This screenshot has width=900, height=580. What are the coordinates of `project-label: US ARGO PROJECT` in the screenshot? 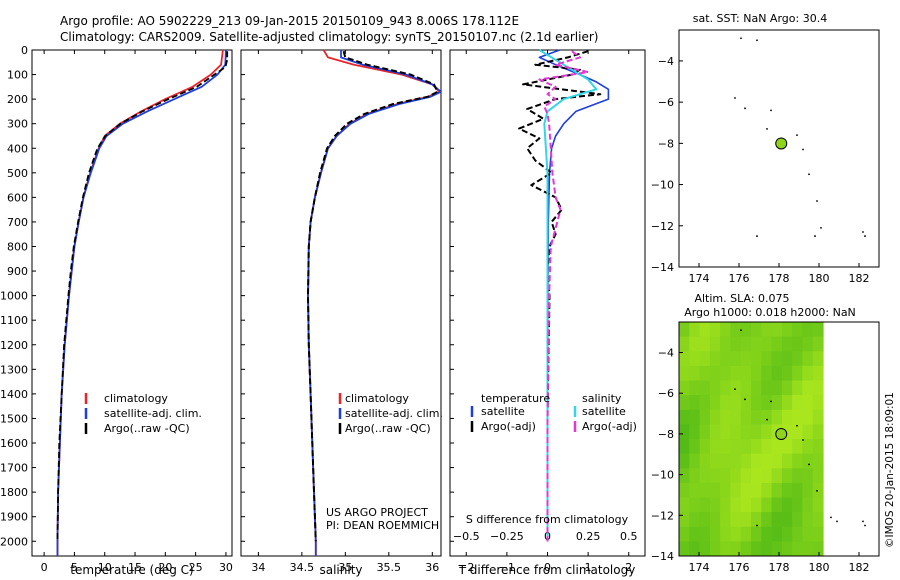 It's located at (377, 512).